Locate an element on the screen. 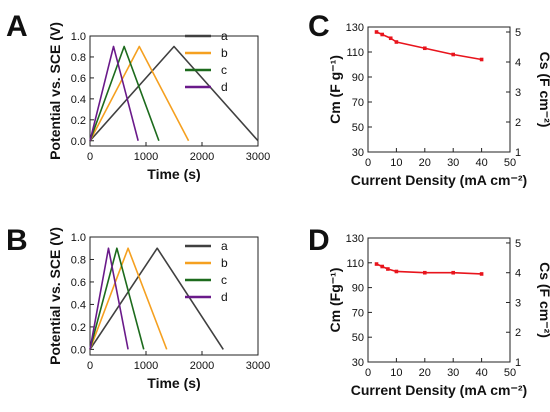 Image resolution: width=550 pixels, height=412 pixels. y-right-tick-label: 5 is located at coordinates (518, 244).